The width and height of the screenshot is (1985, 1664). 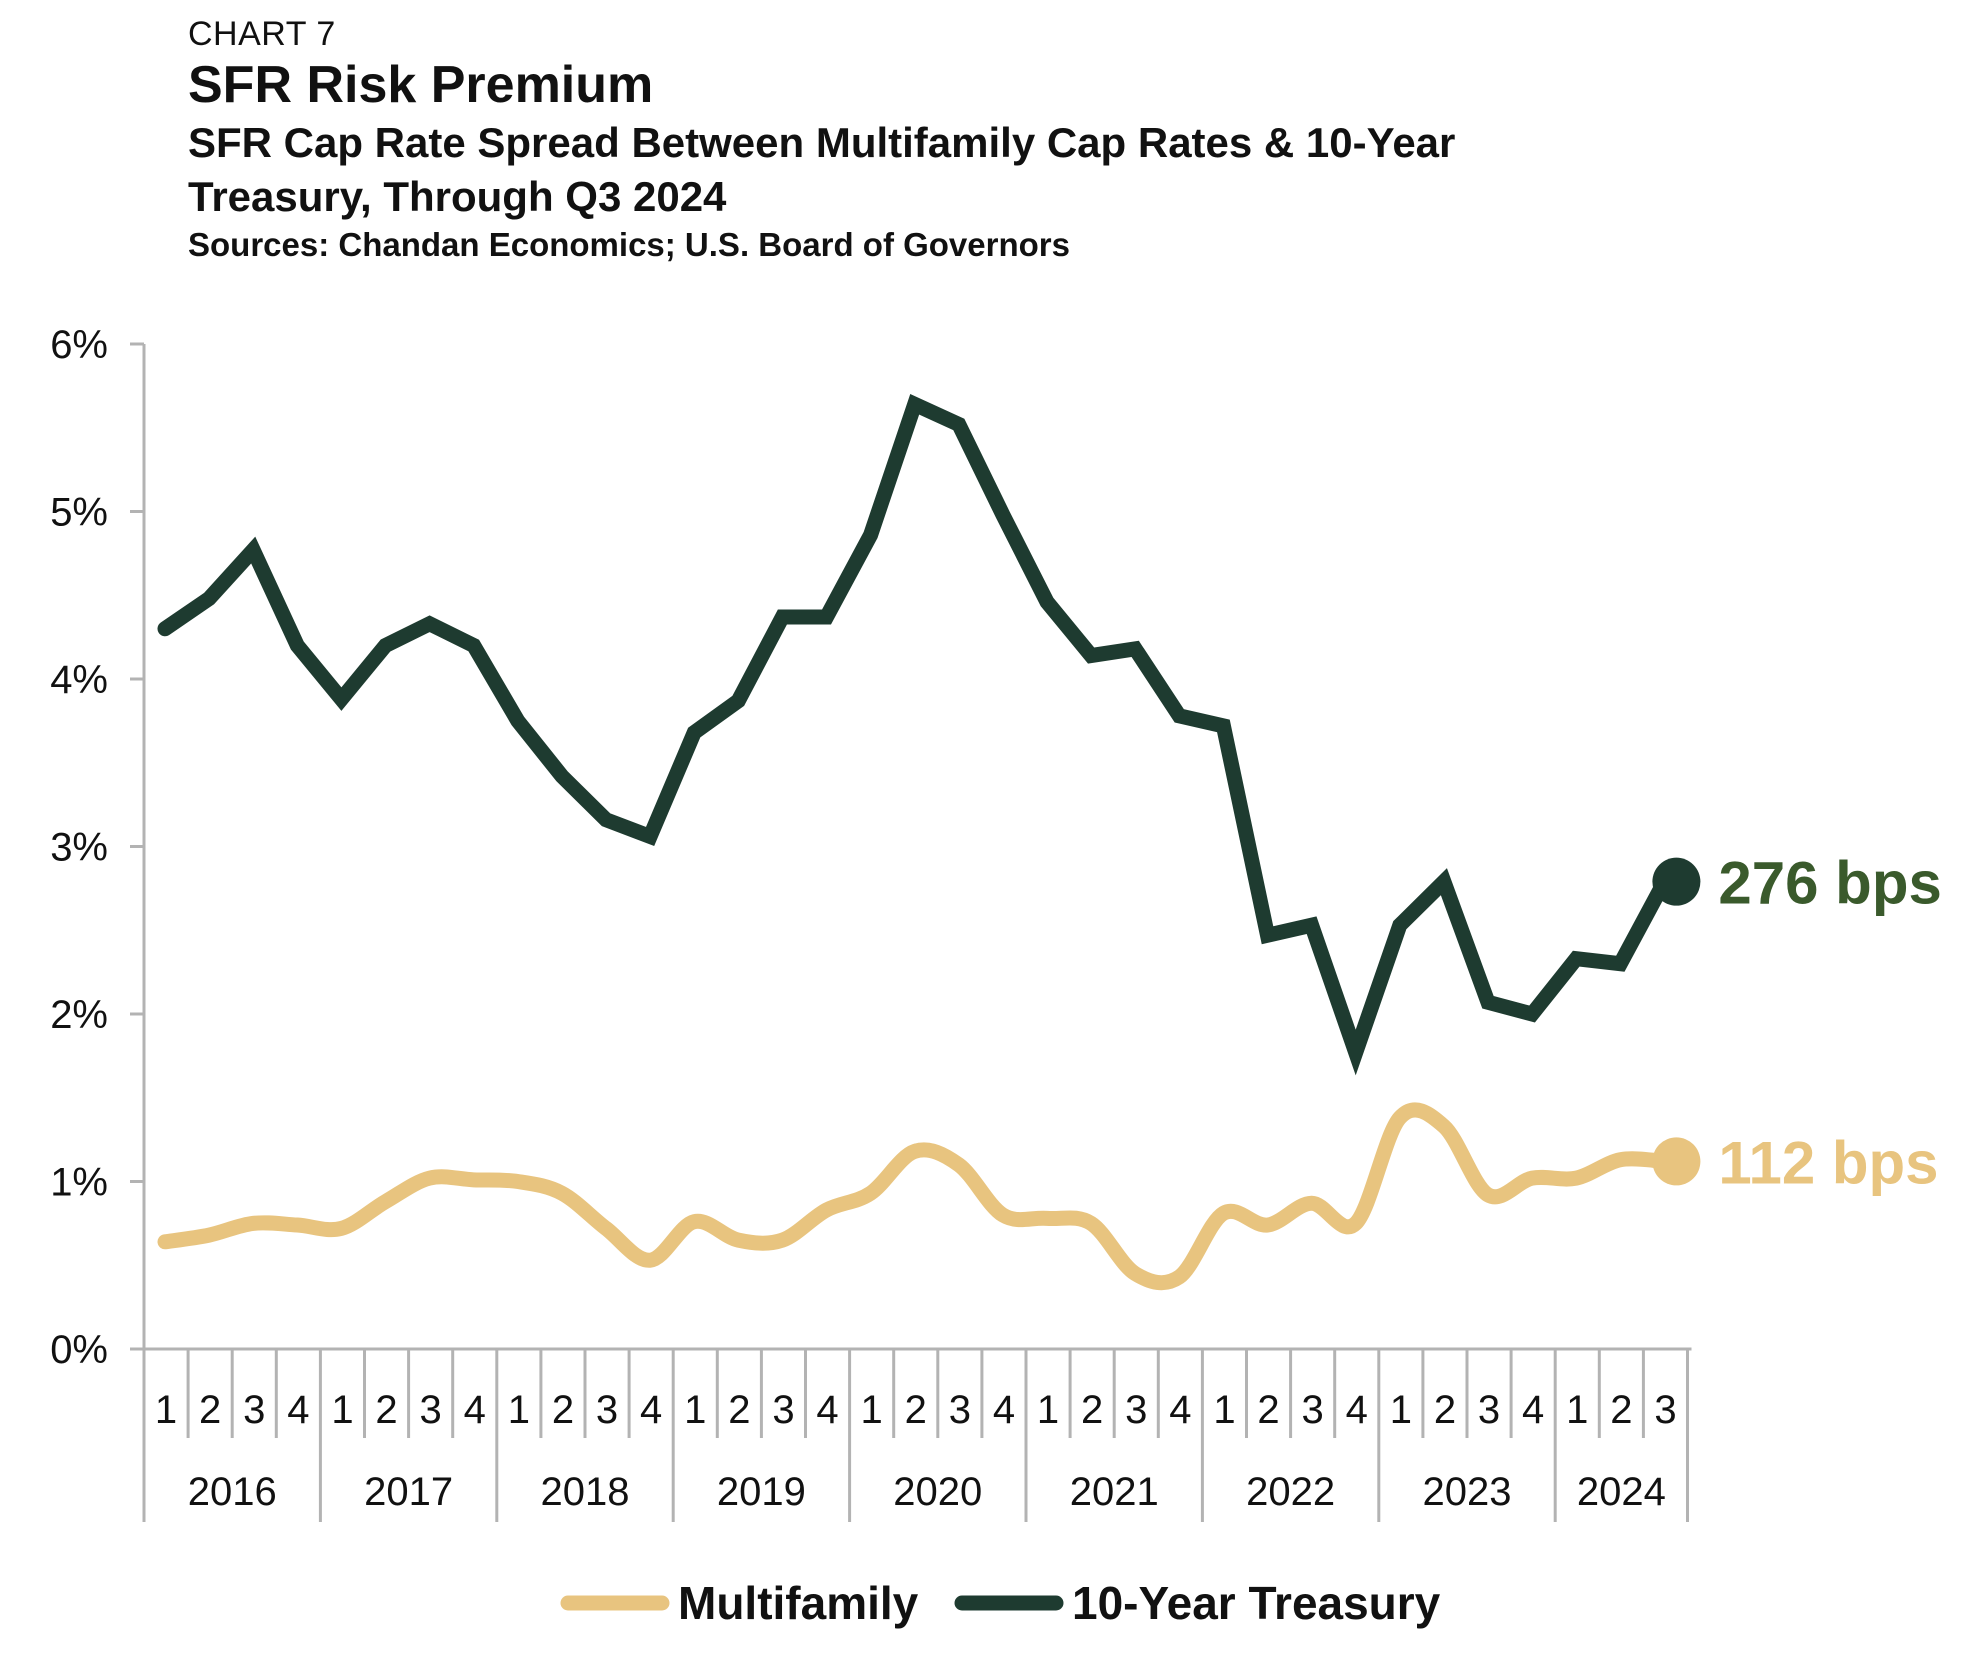 What do you see at coordinates (1000, 1603) in the screenshot?
I see `chart-legend: Multifamily 10-Year Treasury` at bounding box center [1000, 1603].